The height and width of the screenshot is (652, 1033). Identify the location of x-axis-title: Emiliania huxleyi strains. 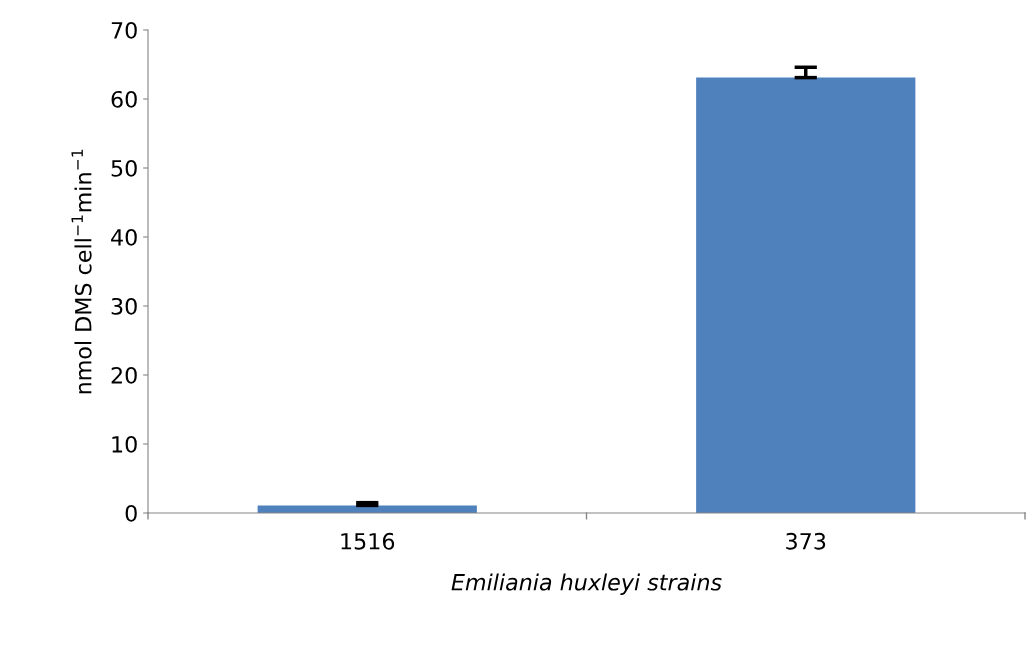
(586, 584).